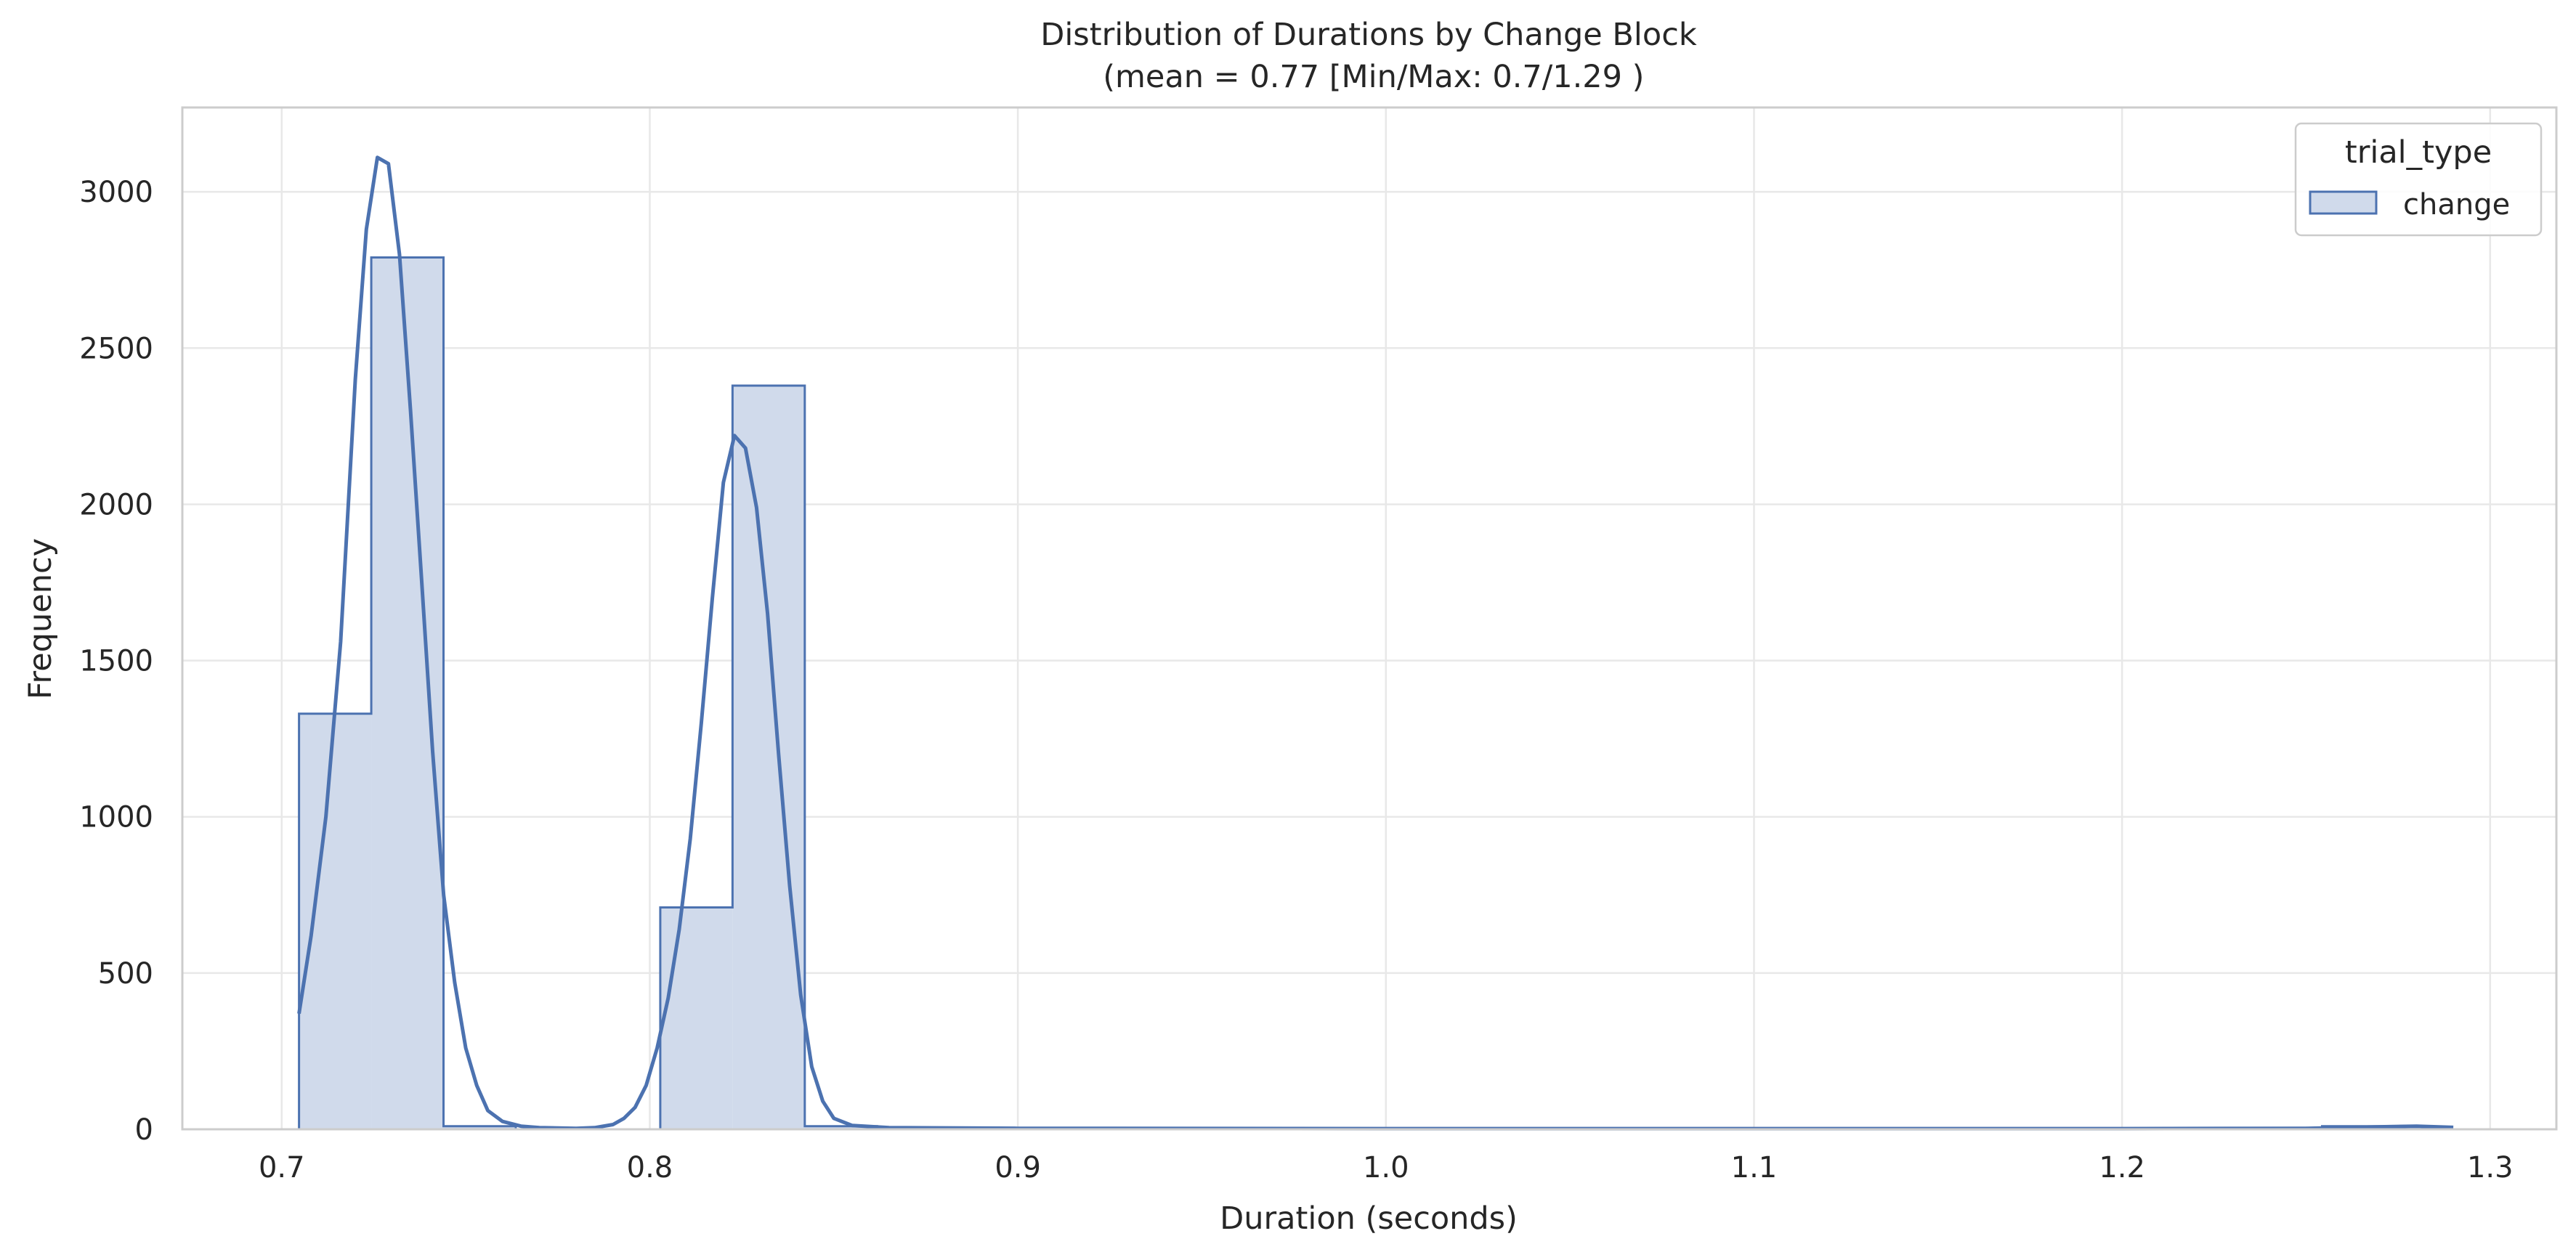  I want to click on x-tick-label: 1.1, so click(1754, 1167).